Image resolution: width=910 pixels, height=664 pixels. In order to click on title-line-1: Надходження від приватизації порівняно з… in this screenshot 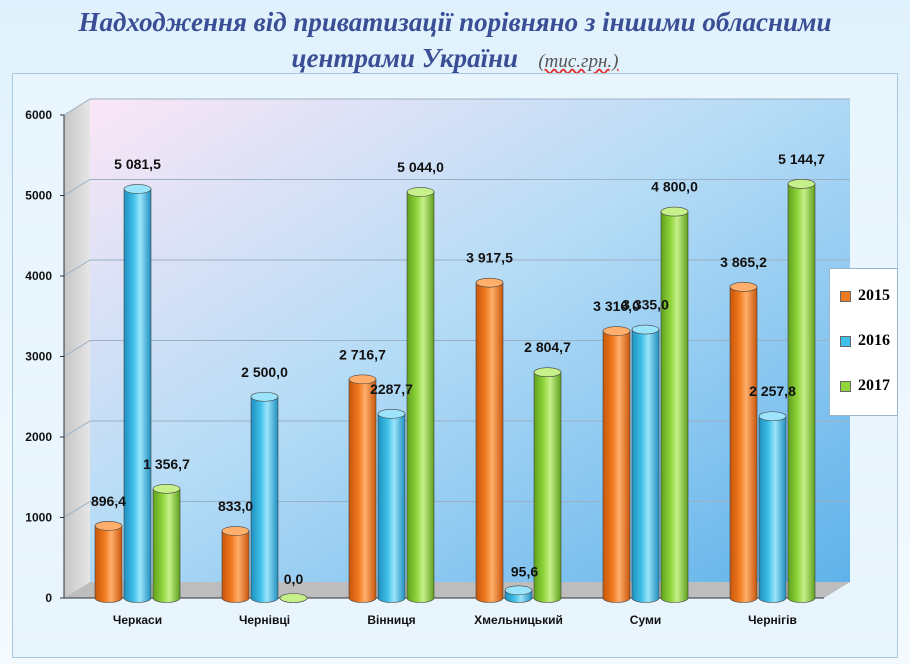, I will do `click(455, 22)`.